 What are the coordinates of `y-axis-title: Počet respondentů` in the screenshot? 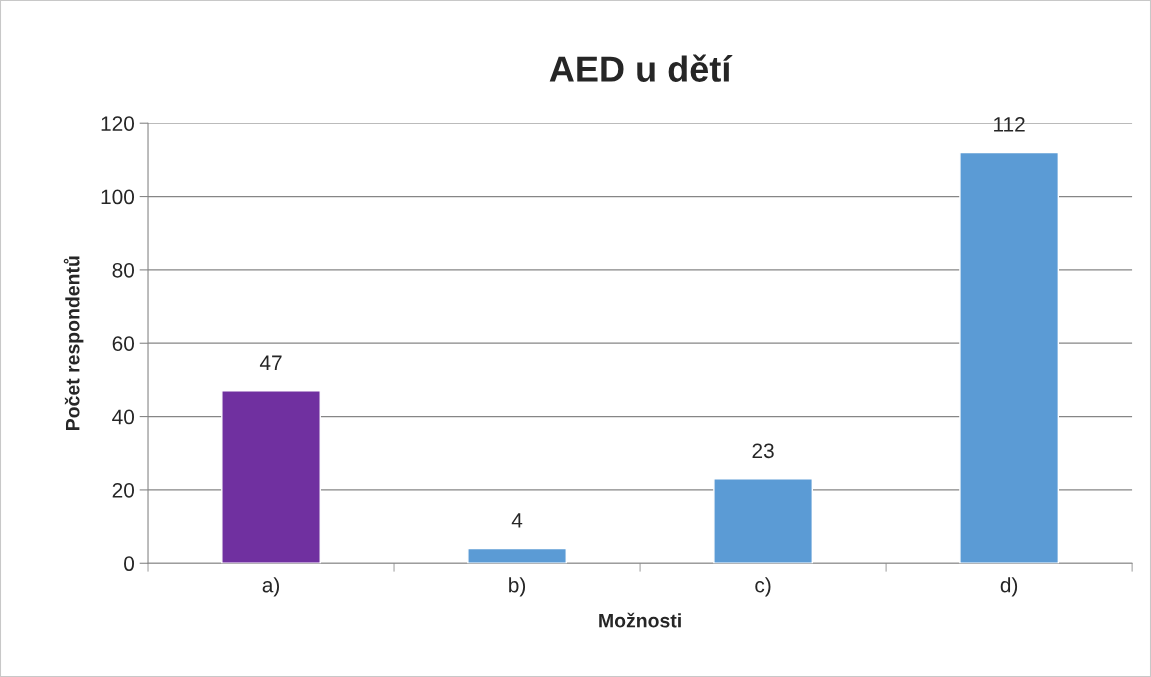 It's located at (73, 343).